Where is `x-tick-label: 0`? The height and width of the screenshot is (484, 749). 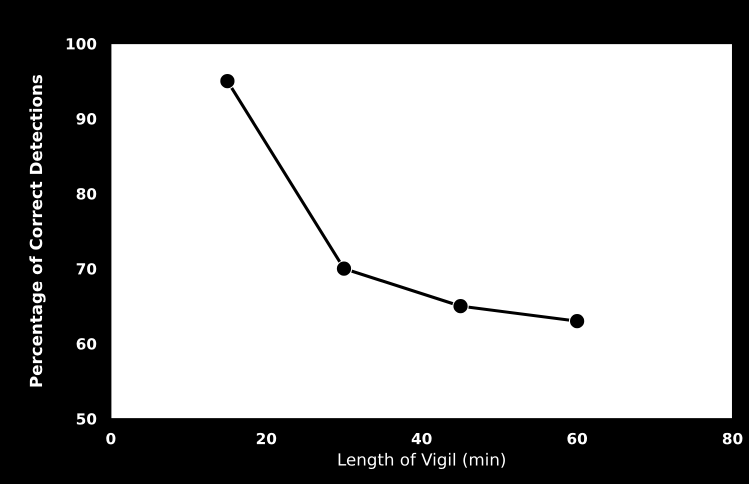
x-tick-label: 0 is located at coordinates (111, 438).